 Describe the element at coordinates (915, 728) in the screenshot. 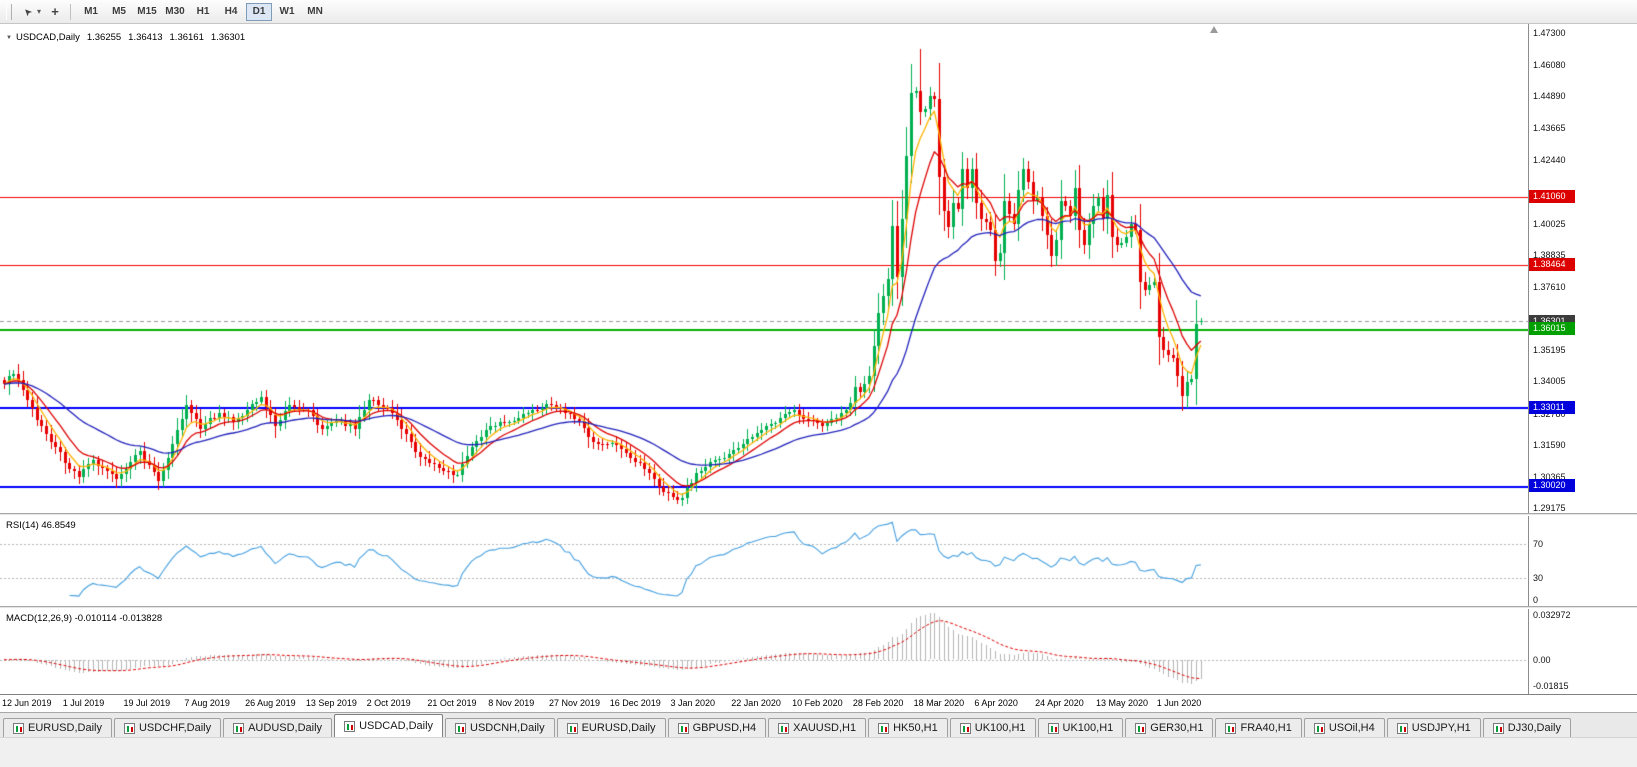

I see `chart-tab-label: HK50,H1` at that location.